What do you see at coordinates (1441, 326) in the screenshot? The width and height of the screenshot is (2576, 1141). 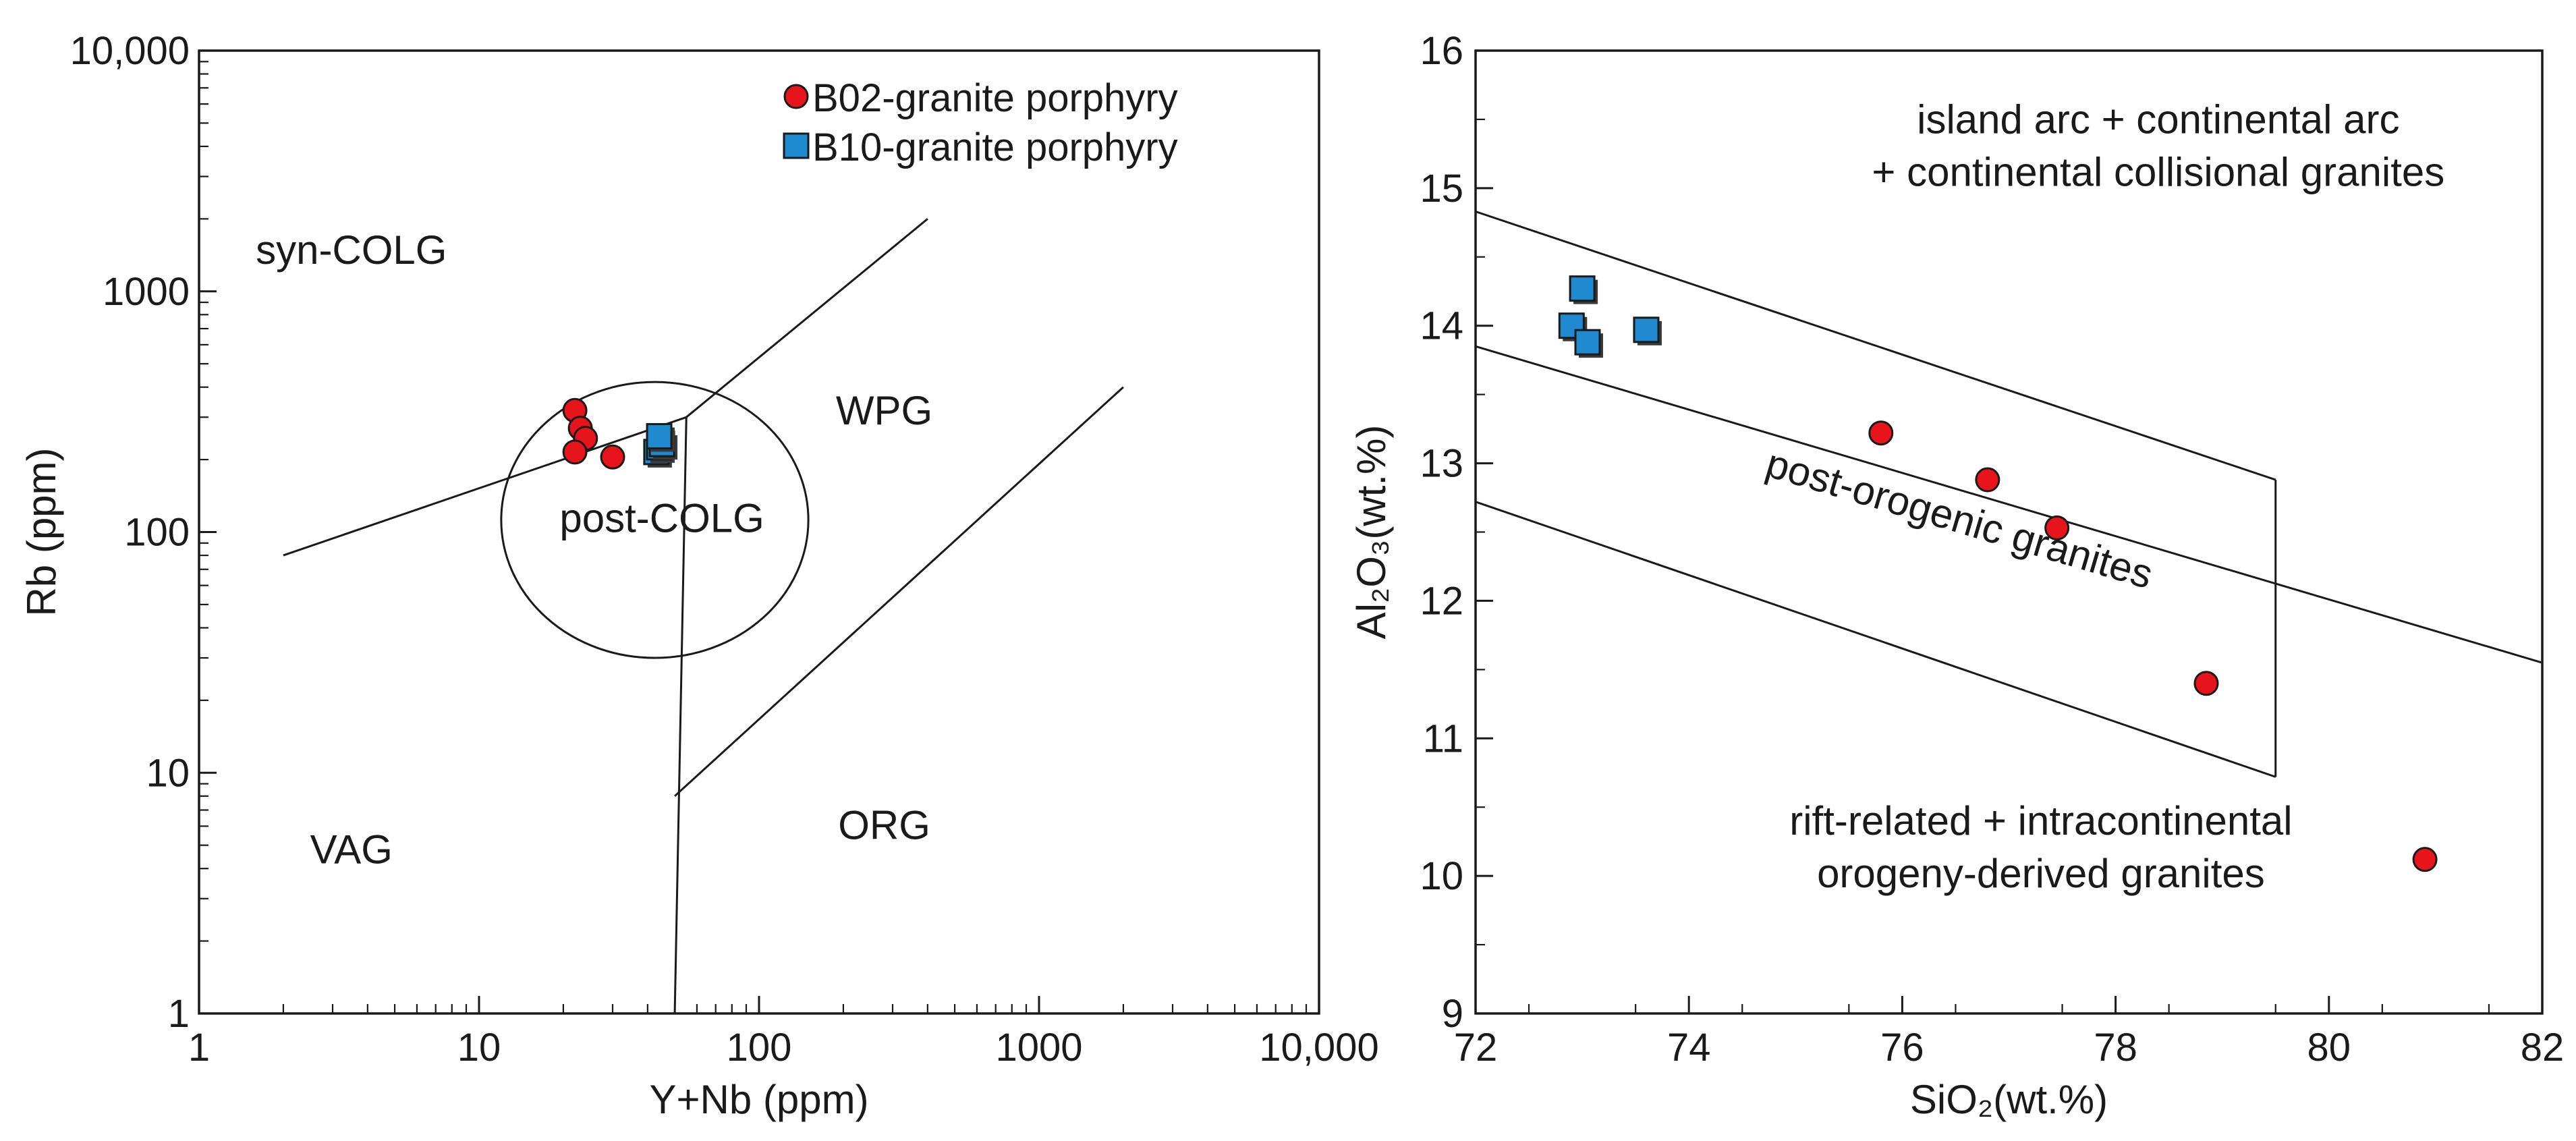 I see `chart2-y-tick-label: 14` at bounding box center [1441, 326].